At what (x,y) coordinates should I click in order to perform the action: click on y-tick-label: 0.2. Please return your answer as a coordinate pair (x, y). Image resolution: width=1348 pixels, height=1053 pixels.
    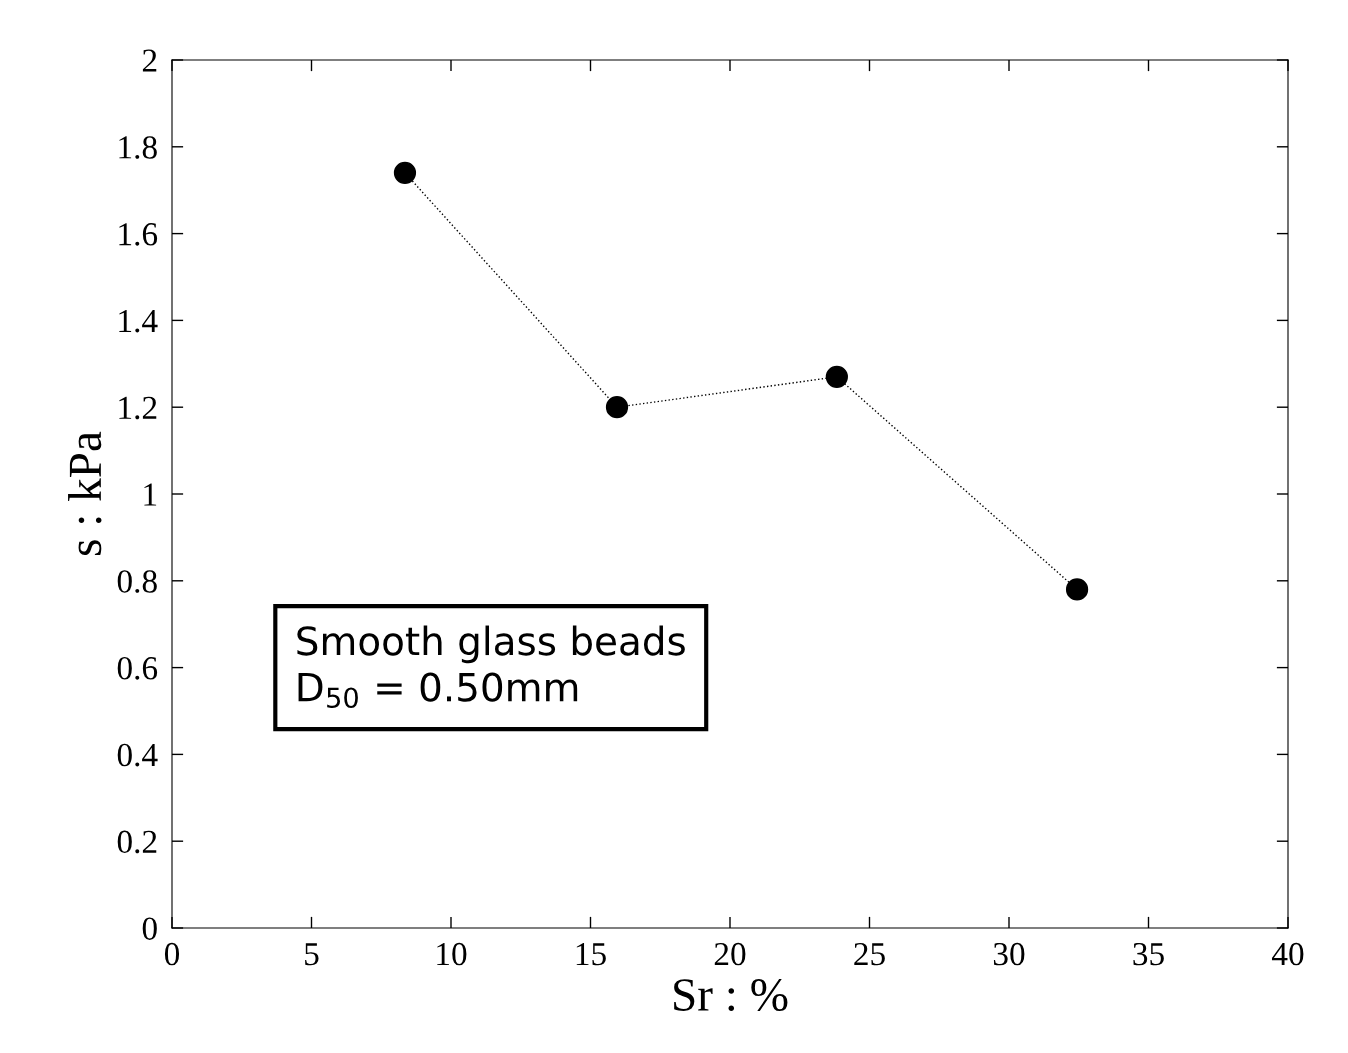
    Looking at the image, I should click on (137, 842).